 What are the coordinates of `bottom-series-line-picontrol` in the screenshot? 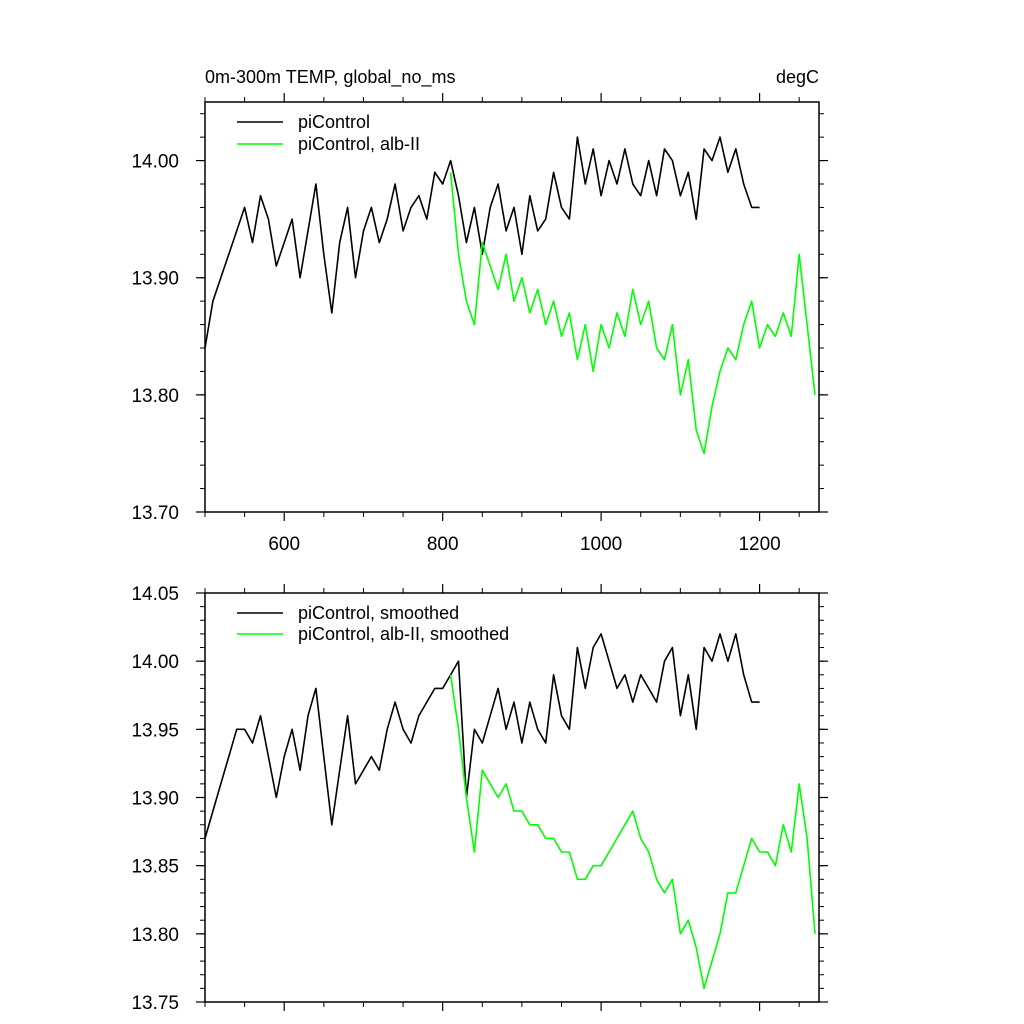 It's located at (482, 736).